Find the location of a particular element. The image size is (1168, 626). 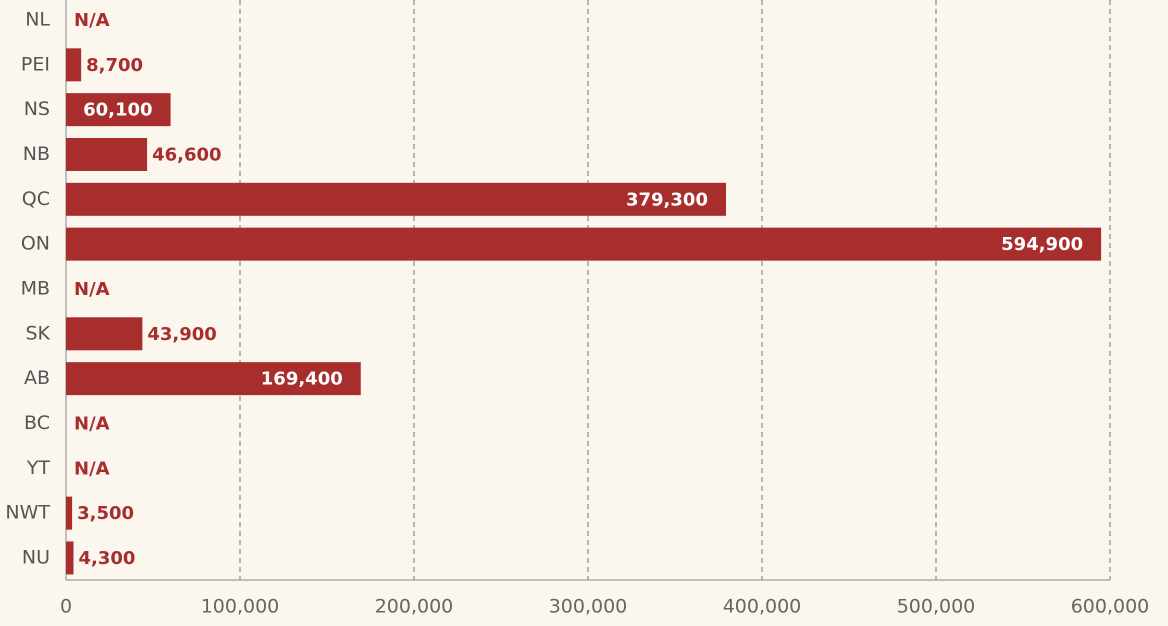

x-tick-label: 300,000 is located at coordinates (588, 607).